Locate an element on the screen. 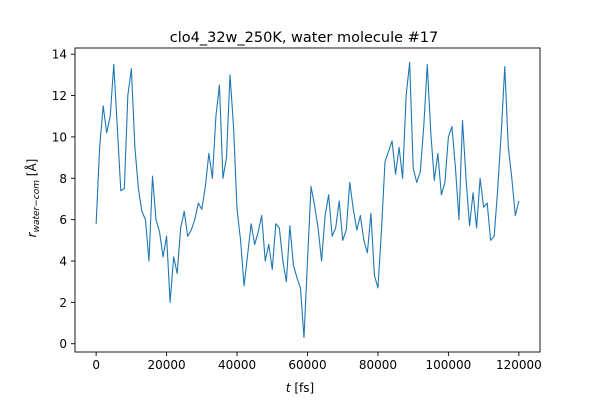 This screenshot has width=600, height=400. x-axis-label-unit: [fs] is located at coordinates (303, 388).